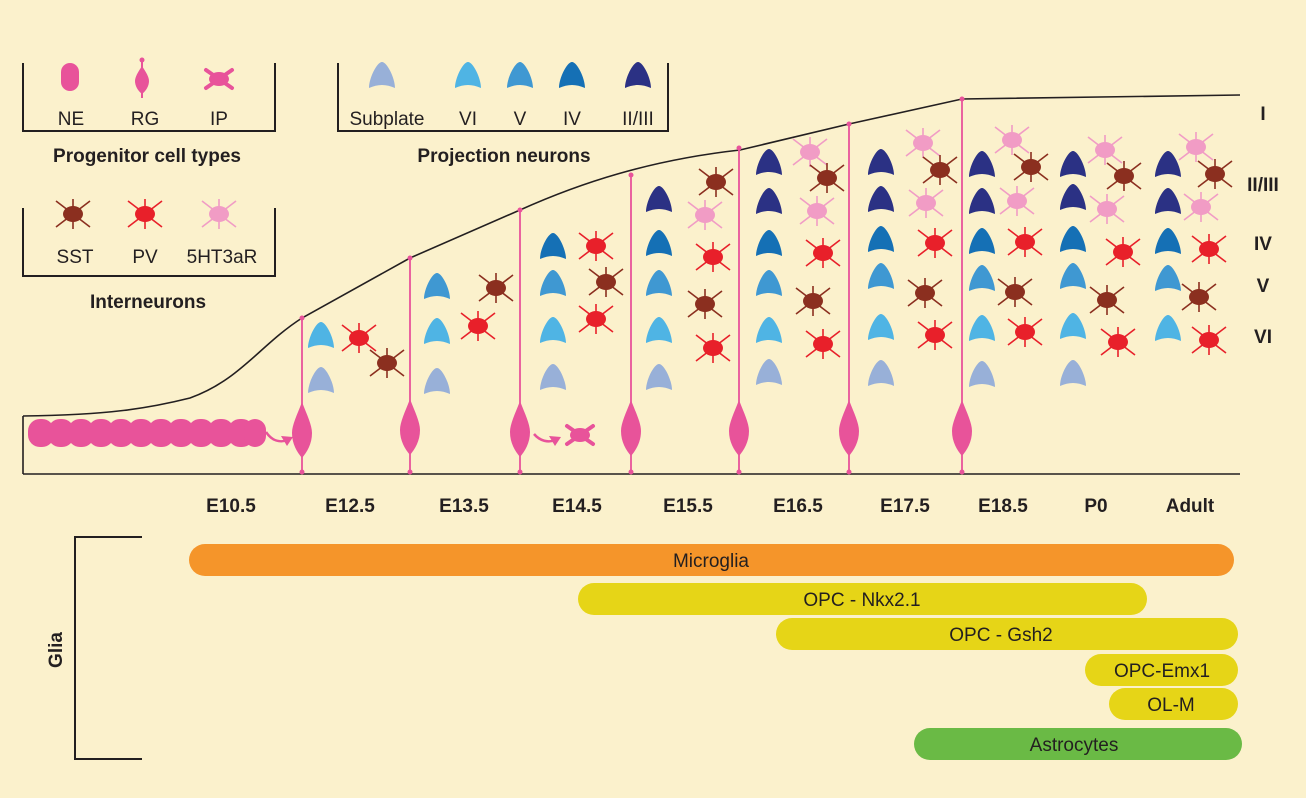 The image size is (1306, 798). I want to click on neuroepithelium, so click(147, 433).